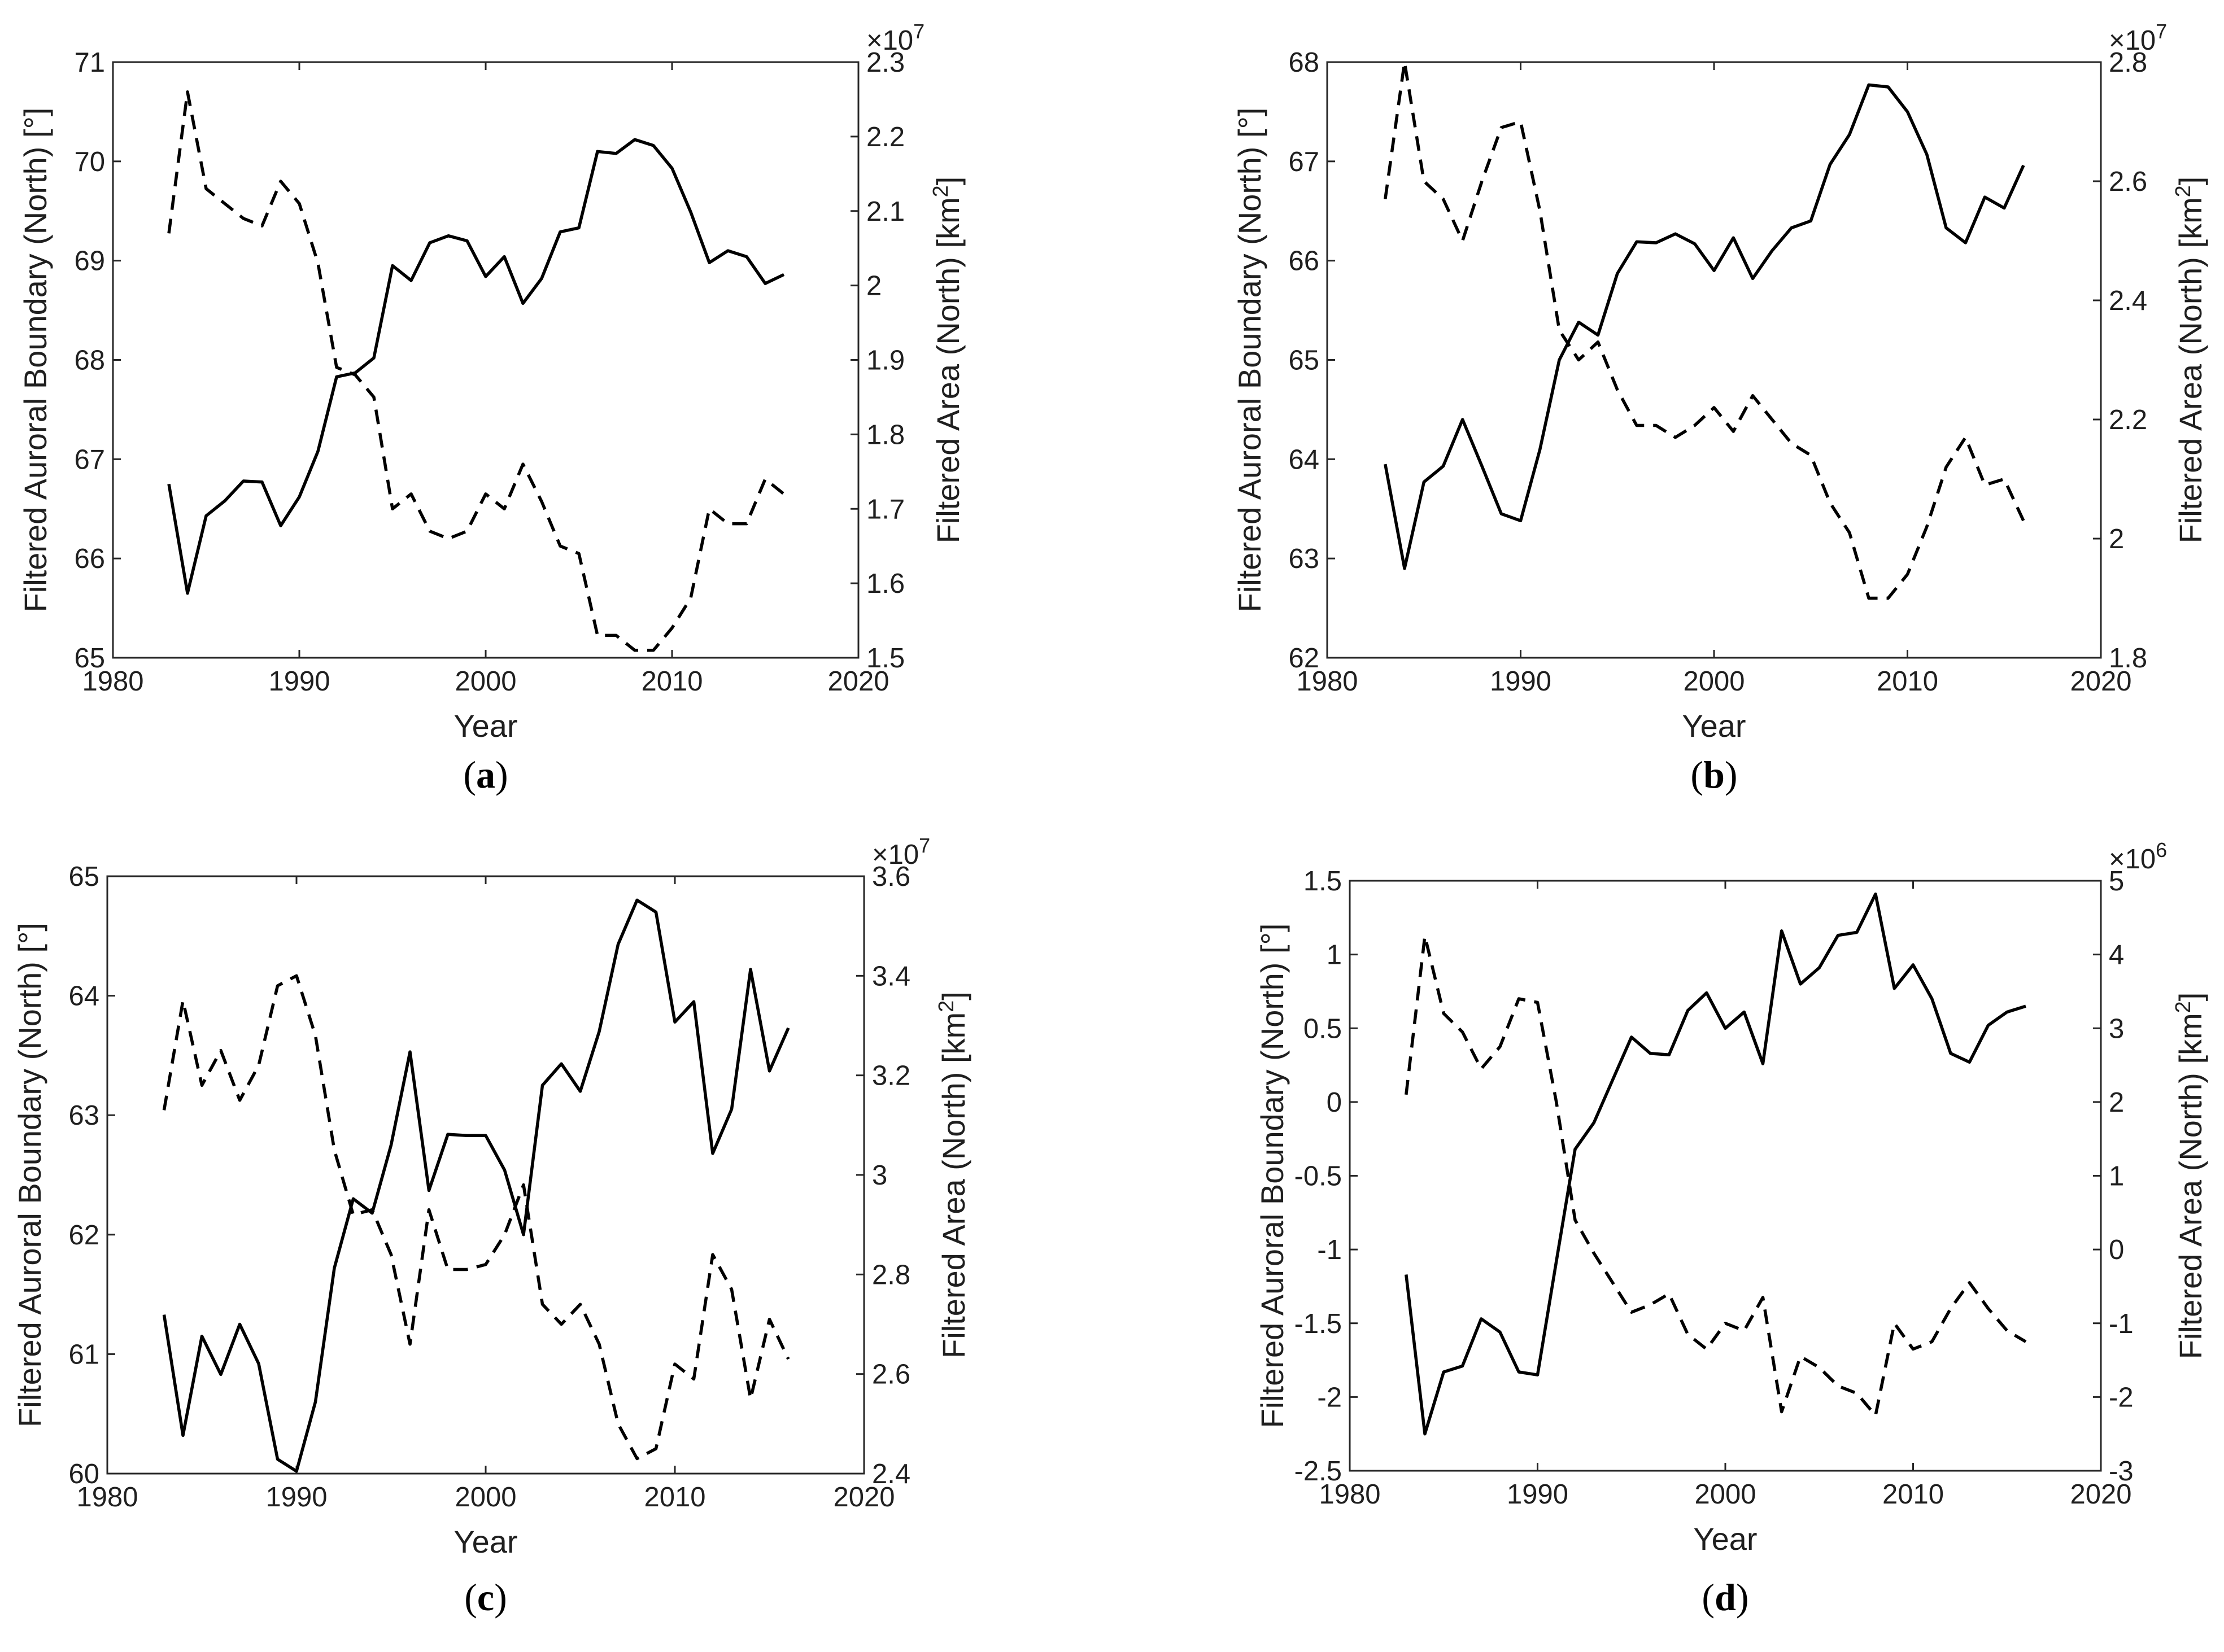  What do you see at coordinates (485, 774) in the screenshot?
I see `panel-caption: (a)` at bounding box center [485, 774].